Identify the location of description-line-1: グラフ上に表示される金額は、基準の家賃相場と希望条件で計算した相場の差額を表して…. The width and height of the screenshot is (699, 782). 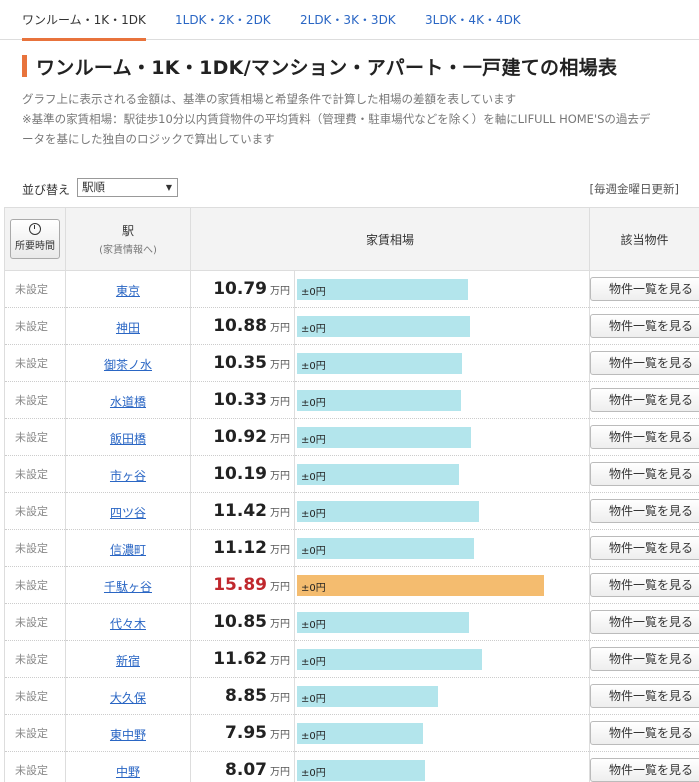
(269, 99).